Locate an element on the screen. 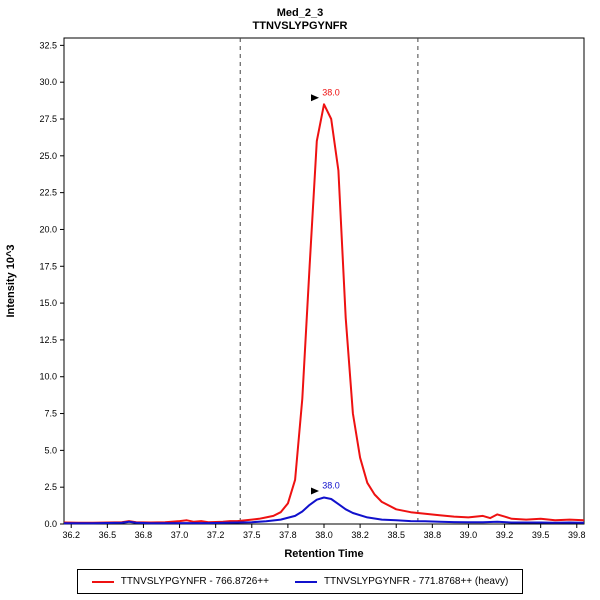 The width and height of the screenshot is (600, 600). x-tick-label: 37.5 is located at coordinates (252, 535).